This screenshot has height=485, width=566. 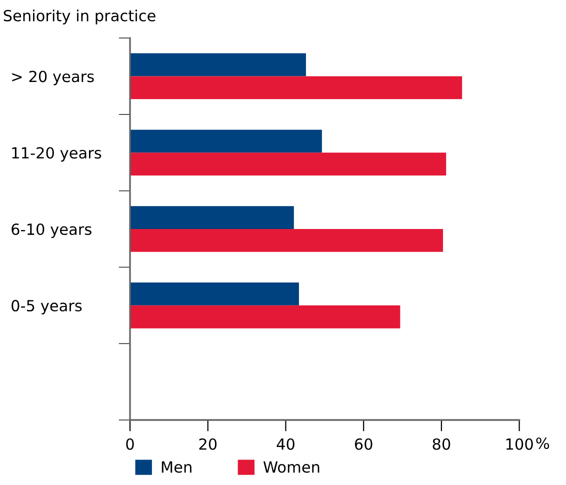 What do you see at coordinates (53, 78) in the screenshot?
I see `y-tick-label: > 20 years` at bounding box center [53, 78].